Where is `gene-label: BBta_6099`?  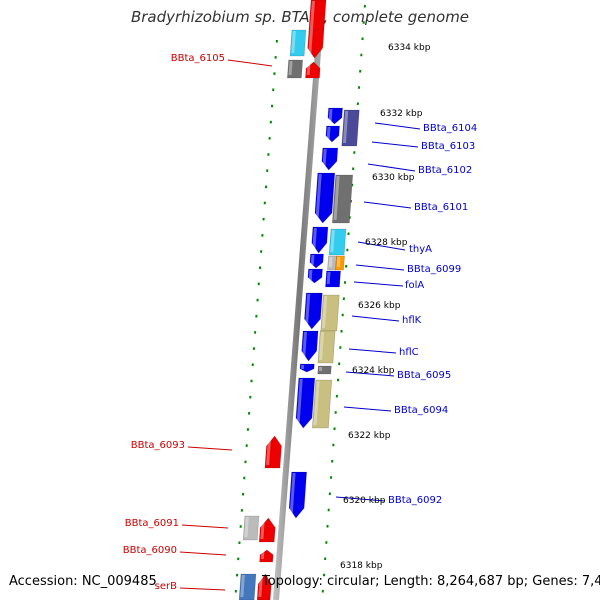 gene-label: BBta_6099 is located at coordinates (434, 269).